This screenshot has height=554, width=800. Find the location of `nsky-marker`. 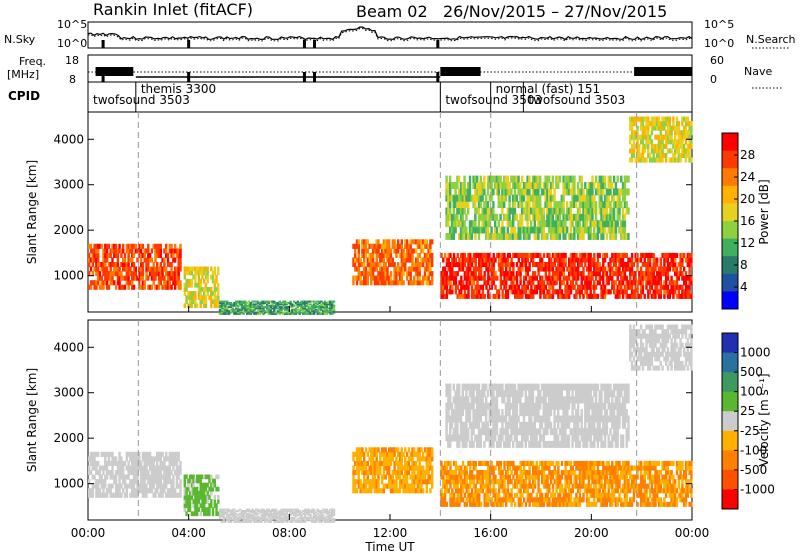

nsky-marker is located at coordinates (304, 44).